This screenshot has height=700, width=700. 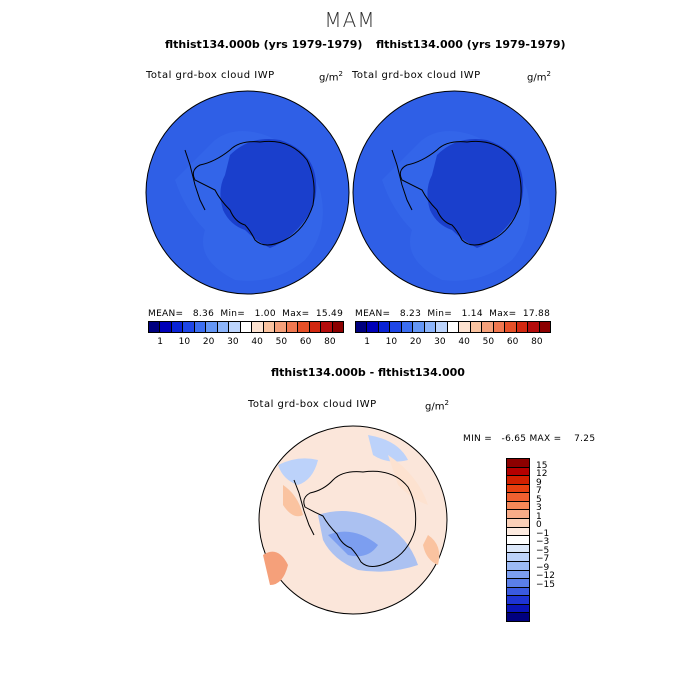 I want to click on right-colorbar, so click(x=453, y=327).